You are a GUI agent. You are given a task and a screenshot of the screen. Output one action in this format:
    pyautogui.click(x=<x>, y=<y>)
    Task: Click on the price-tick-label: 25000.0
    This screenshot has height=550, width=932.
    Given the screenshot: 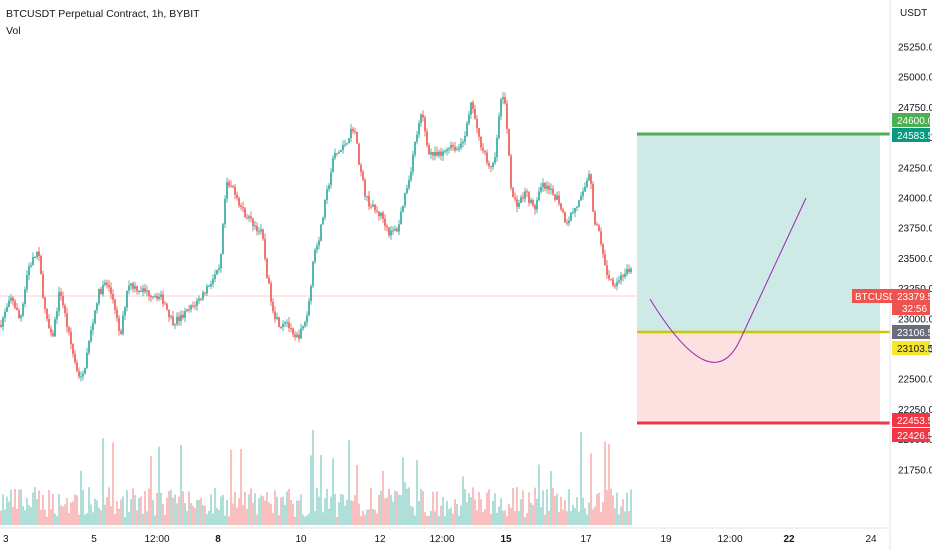 What is the action you would take?
    pyautogui.click(x=915, y=78)
    